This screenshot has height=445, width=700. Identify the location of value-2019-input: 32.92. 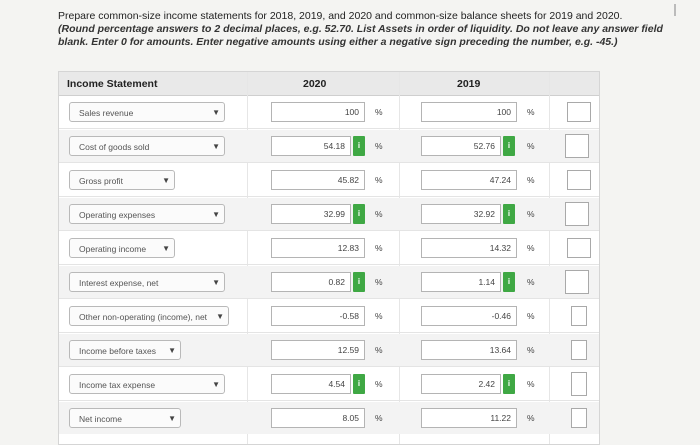
(461, 214).